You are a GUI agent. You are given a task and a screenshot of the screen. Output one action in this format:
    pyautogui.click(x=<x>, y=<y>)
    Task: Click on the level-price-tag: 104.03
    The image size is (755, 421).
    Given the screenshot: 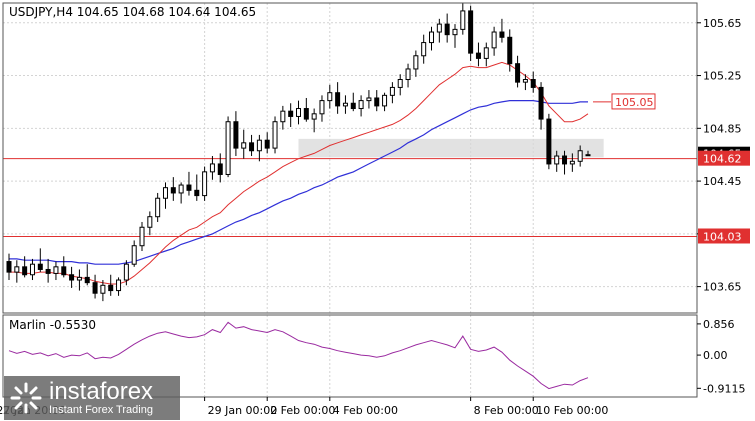 What is the action you would take?
    pyautogui.click(x=722, y=236)
    